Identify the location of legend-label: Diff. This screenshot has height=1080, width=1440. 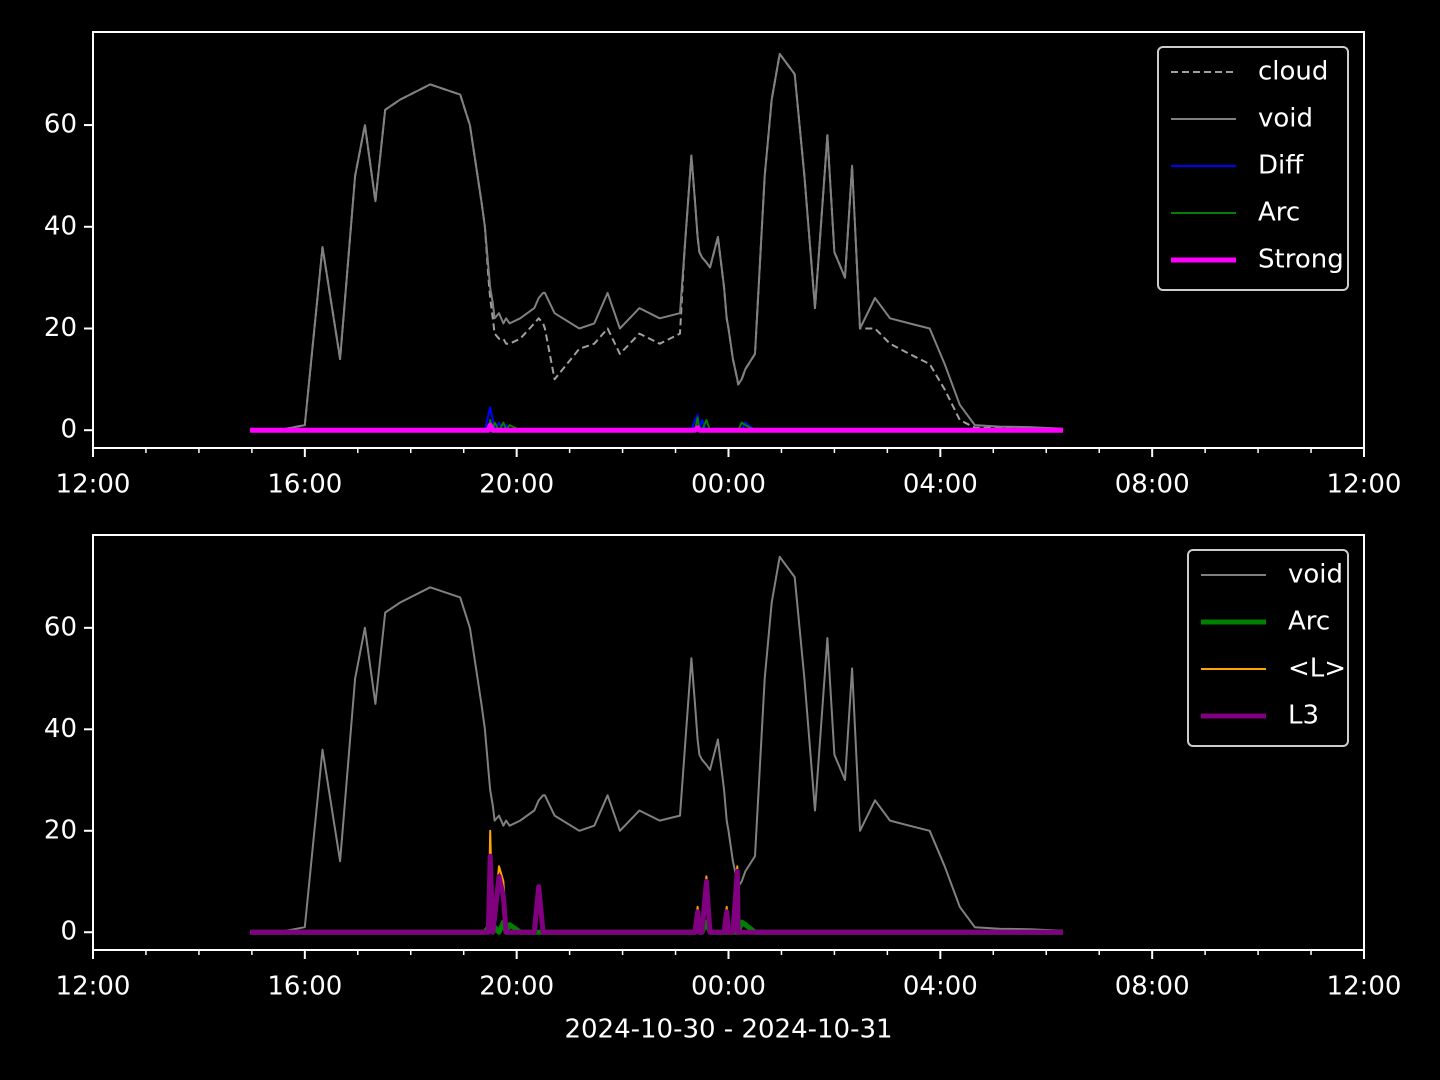
(1281, 166).